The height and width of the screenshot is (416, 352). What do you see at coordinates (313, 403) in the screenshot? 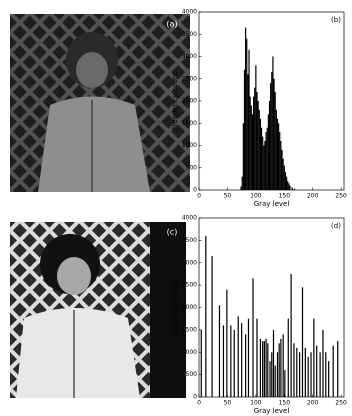
I see `x-tick-label: 200` at bounding box center [313, 403].